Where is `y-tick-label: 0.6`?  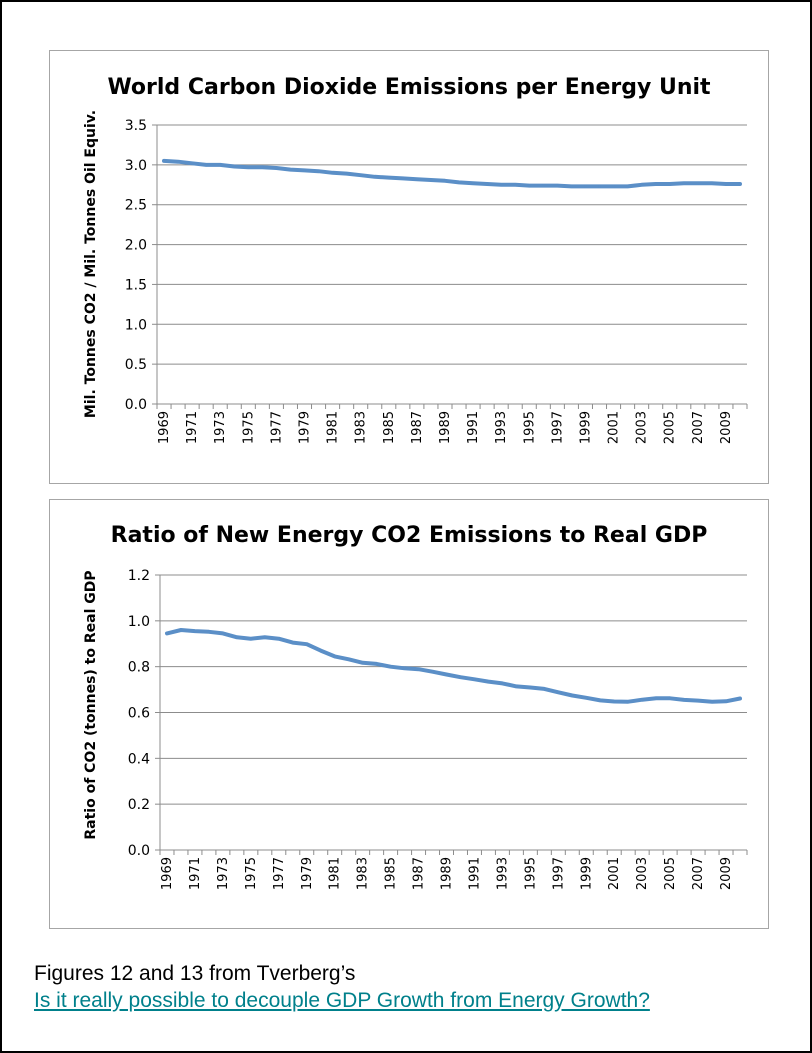
y-tick-label: 0.6 is located at coordinates (139, 714).